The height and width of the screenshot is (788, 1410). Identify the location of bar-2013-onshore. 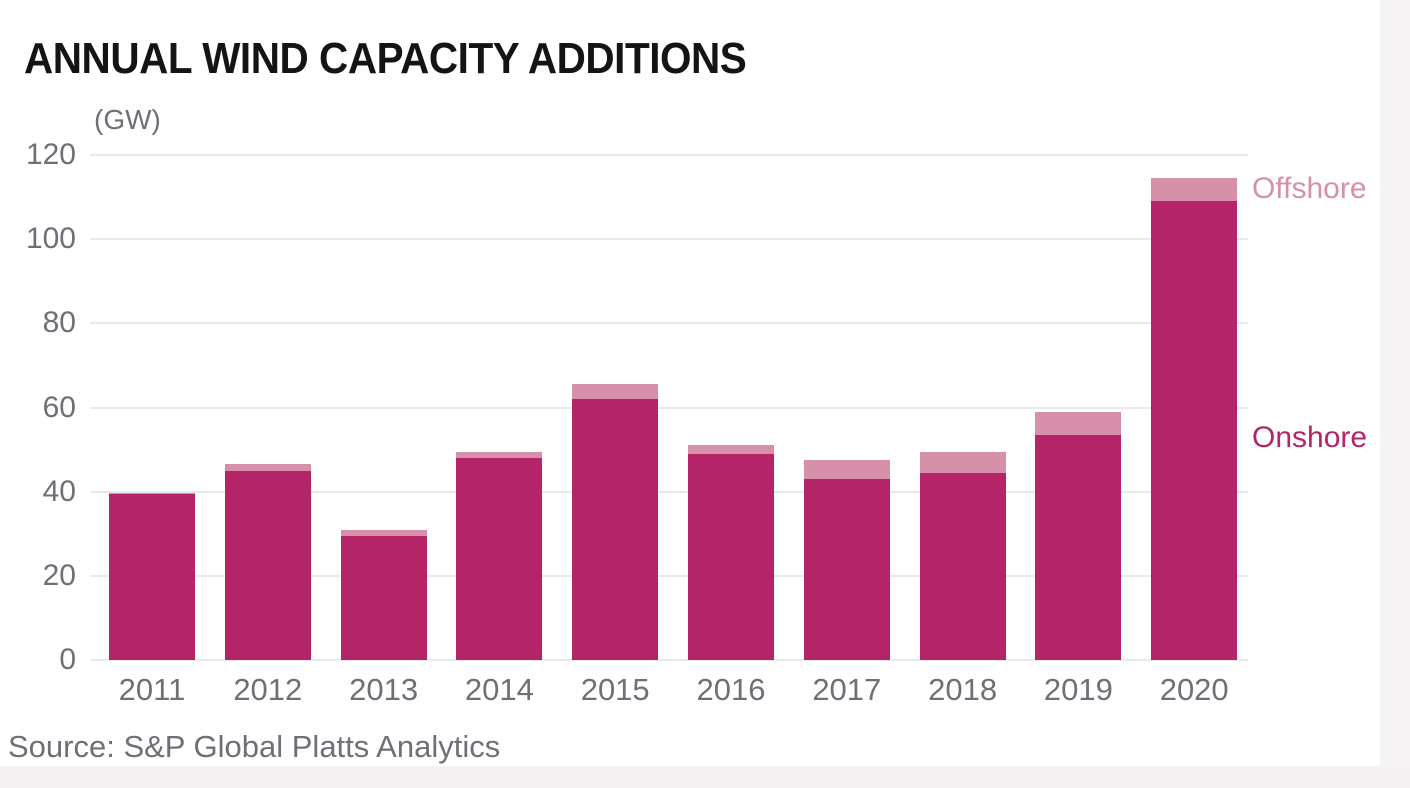
(383, 597).